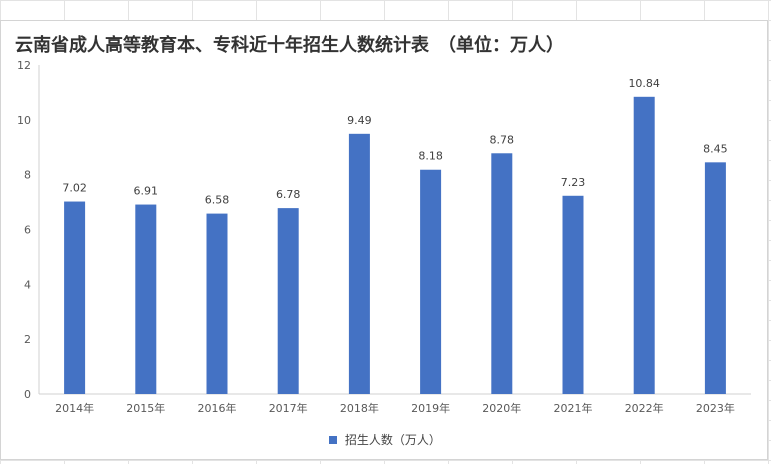  Describe the element at coordinates (24, 120) in the screenshot. I see `y-tick-label: 10` at that location.